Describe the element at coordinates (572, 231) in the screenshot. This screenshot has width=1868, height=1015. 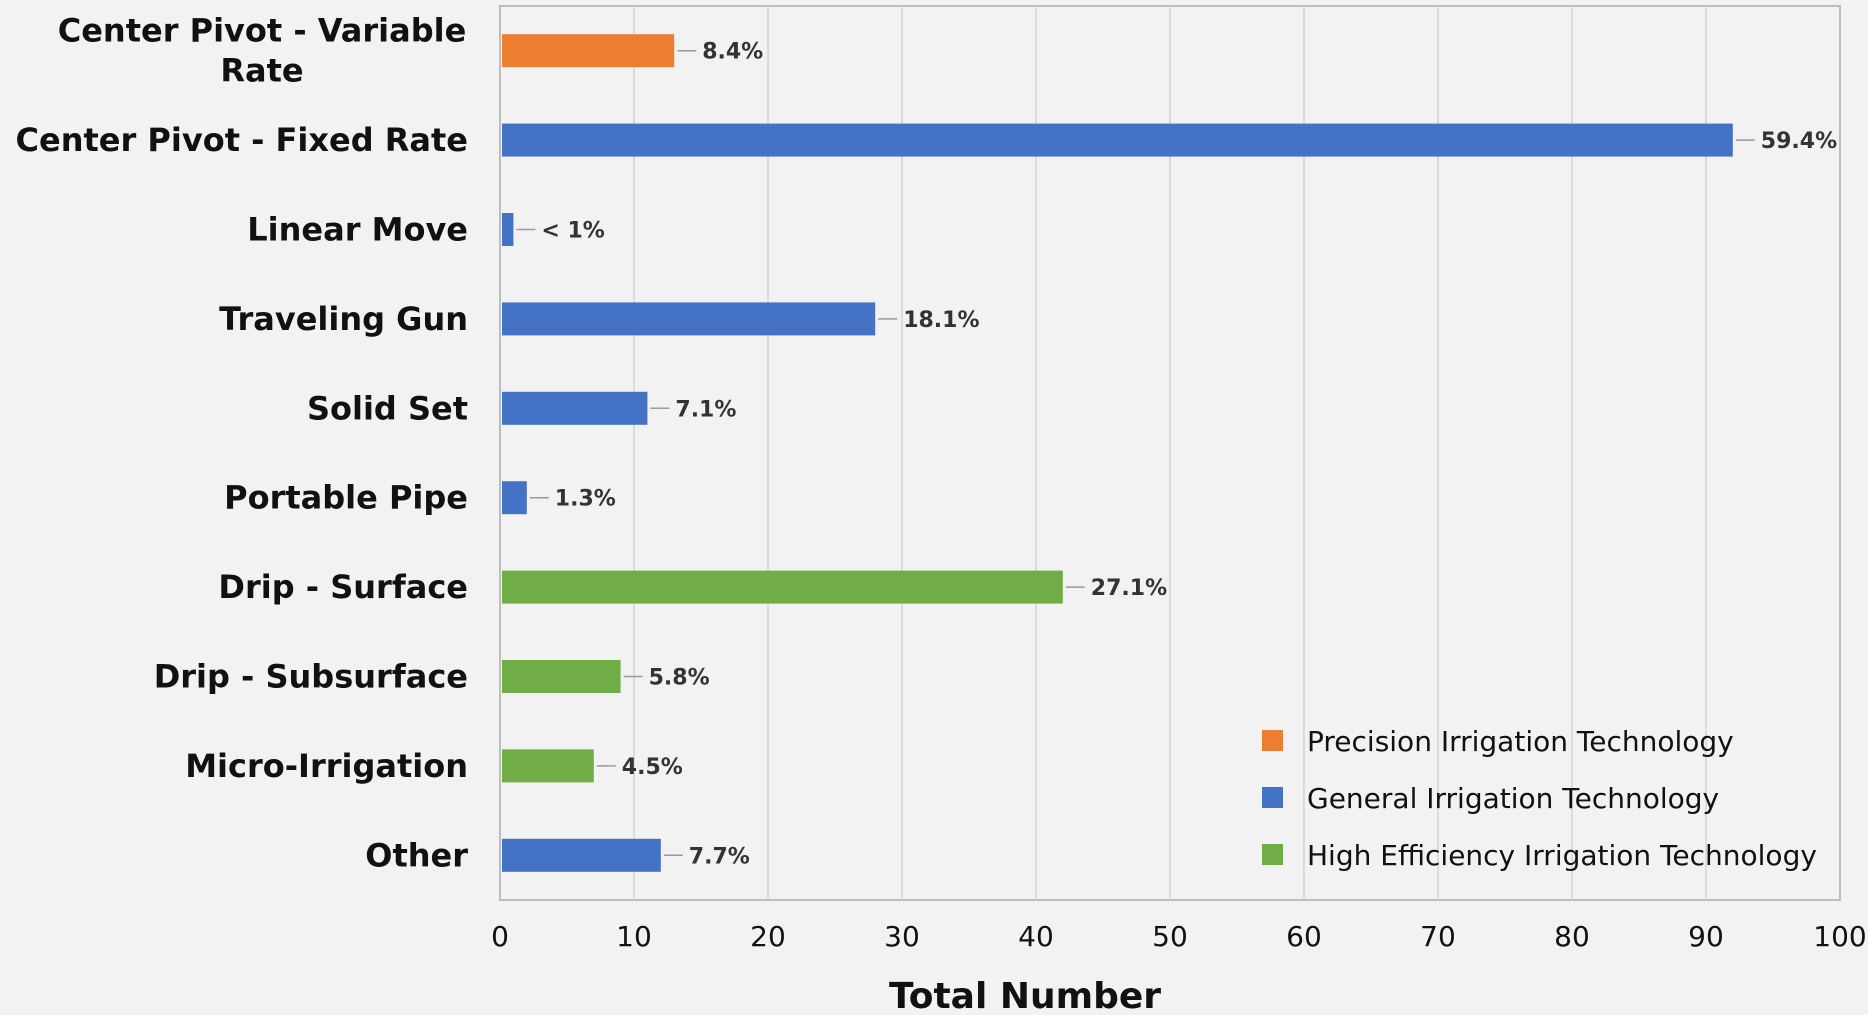
I see `data-label: < 1%` at that location.